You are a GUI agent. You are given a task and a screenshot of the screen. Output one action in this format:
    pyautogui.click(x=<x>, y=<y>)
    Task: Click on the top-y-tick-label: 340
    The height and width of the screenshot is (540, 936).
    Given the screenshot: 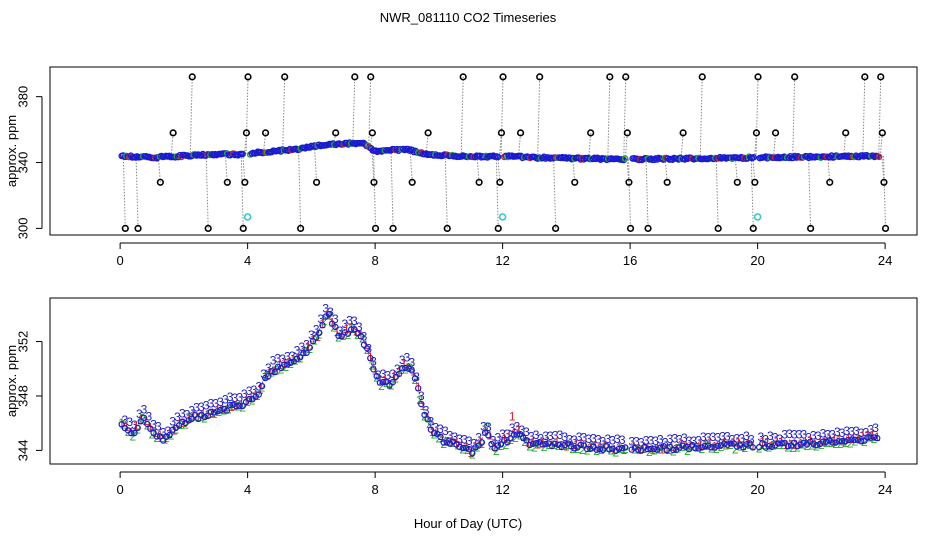 What is the action you would take?
    pyautogui.click(x=22, y=163)
    